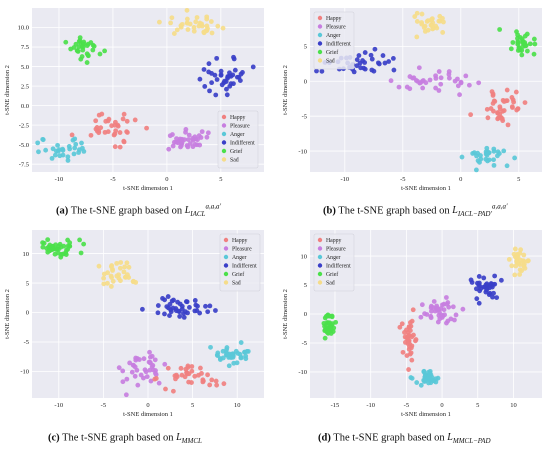 The width and height of the screenshot is (550, 454). I want to click on x-tick-label: -10, so click(344, 179).